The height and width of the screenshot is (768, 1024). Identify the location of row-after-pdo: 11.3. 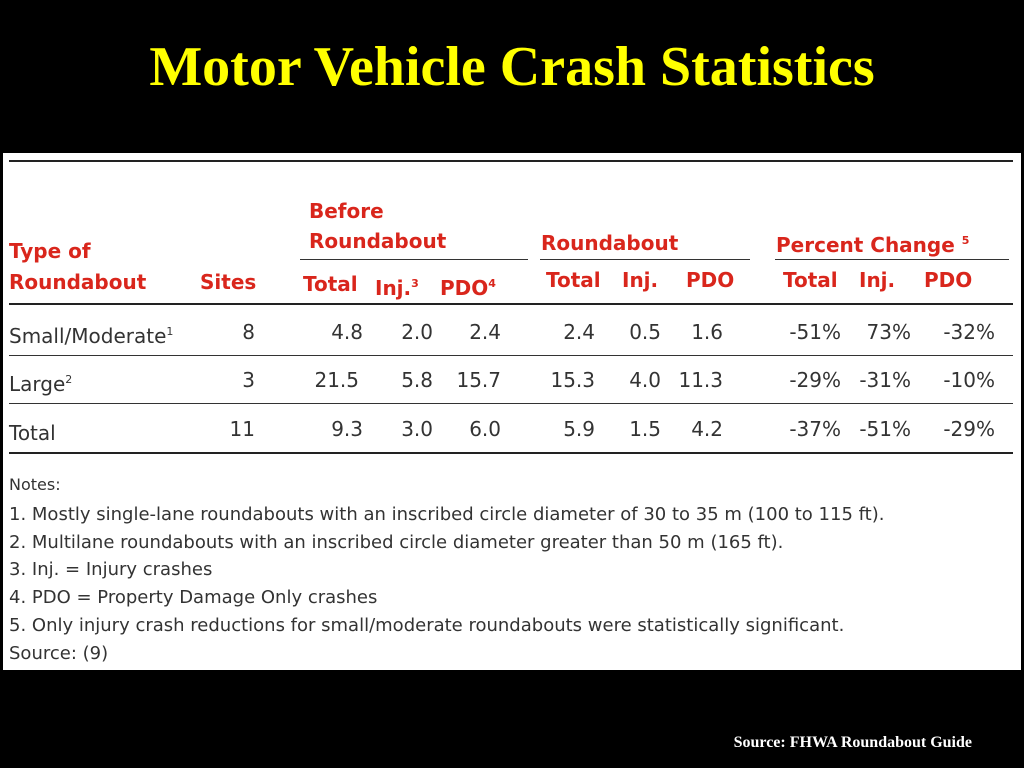
(700, 380).